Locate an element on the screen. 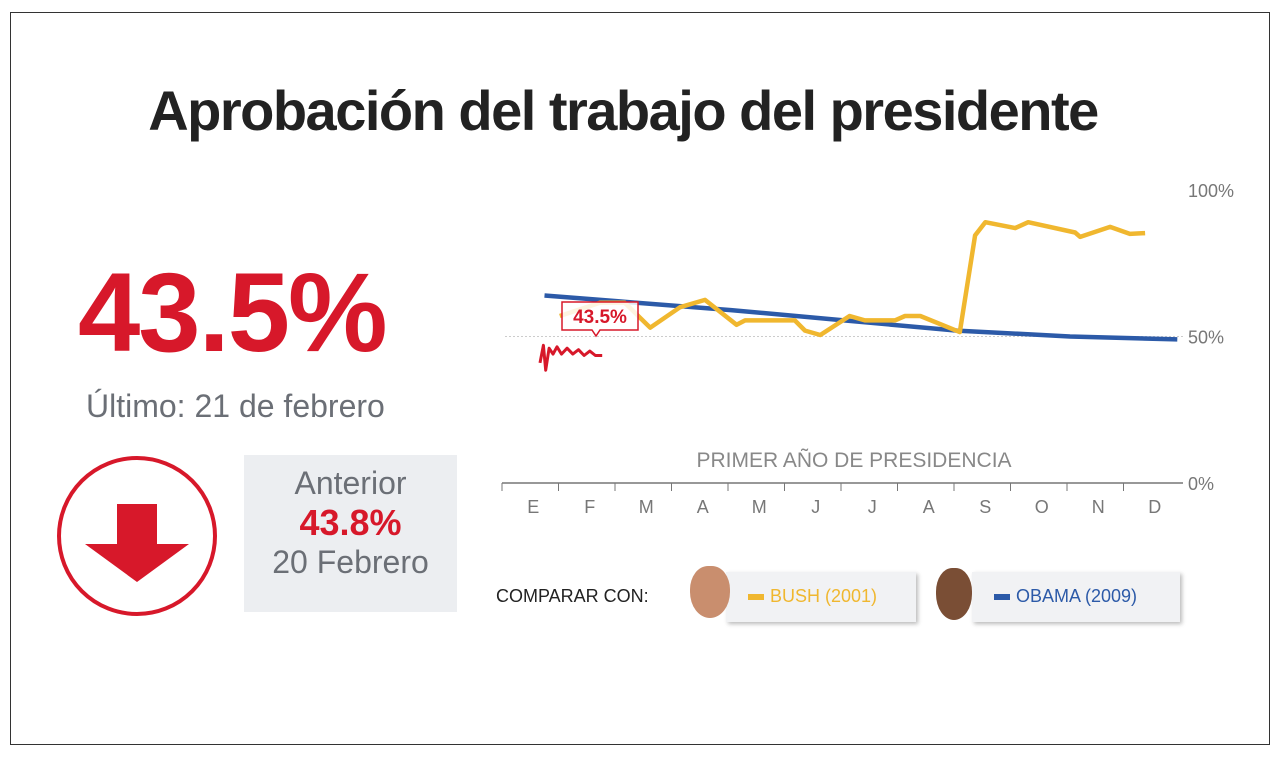  y-tick-label: 0% is located at coordinates (1201, 484).